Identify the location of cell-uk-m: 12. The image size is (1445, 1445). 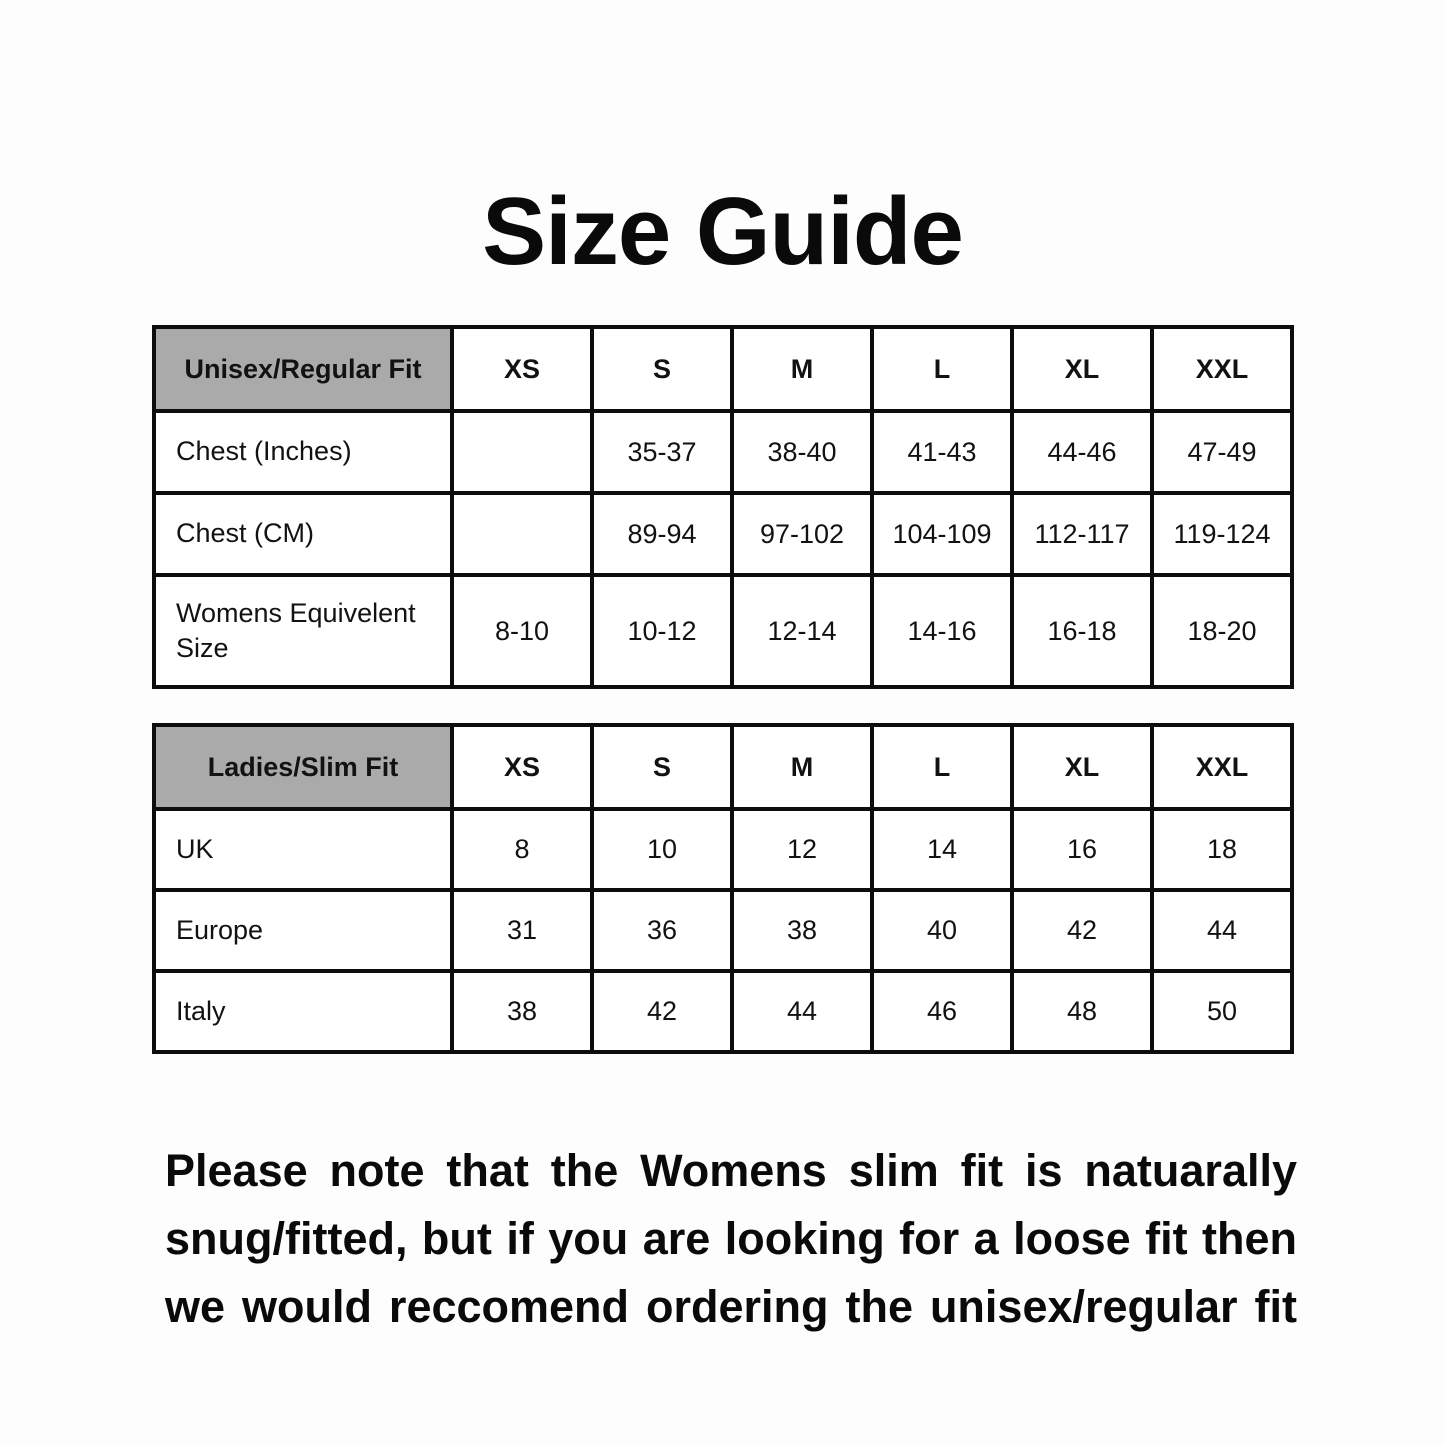
(802, 849).